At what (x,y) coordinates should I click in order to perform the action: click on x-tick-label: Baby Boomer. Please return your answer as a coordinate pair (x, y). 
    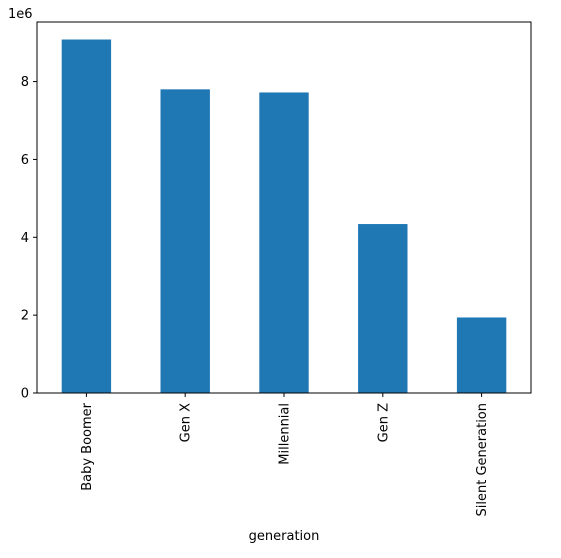
    Looking at the image, I should click on (87, 446).